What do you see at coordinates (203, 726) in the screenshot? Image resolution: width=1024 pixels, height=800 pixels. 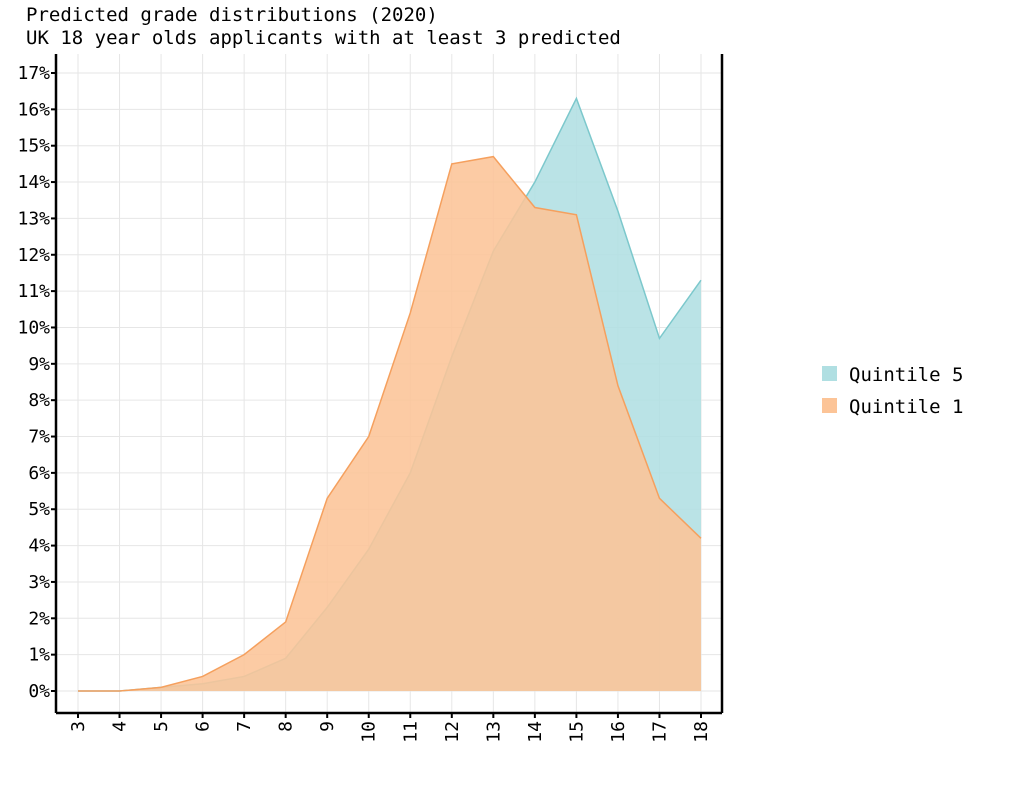 I see `x-tick-label: 6` at bounding box center [203, 726].